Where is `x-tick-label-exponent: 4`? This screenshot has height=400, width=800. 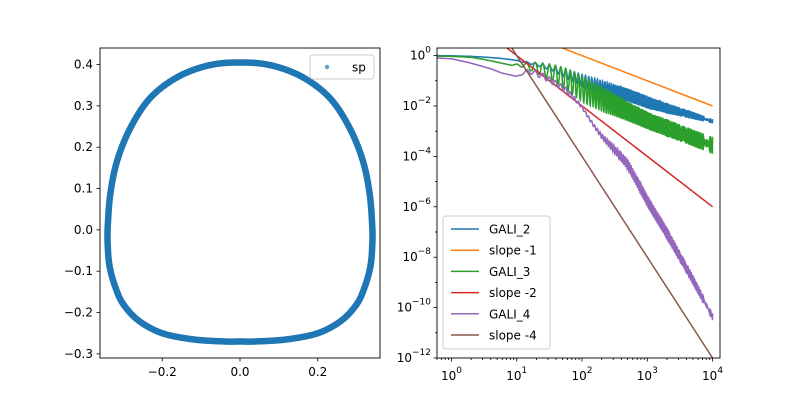
x-tick-label-exponent: 4 is located at coordinates (720, 371).